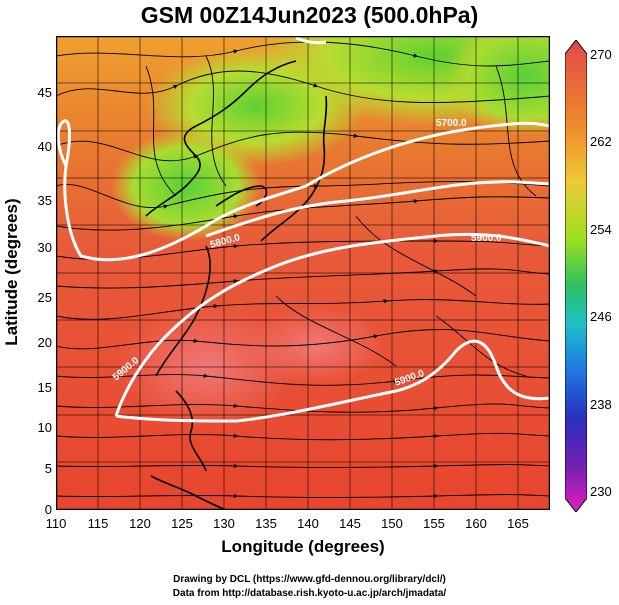  Describe the element at coordinates (303, 546) in the screenshot. I see `longitude-axis-label: Longitude (degrees)` at that location.